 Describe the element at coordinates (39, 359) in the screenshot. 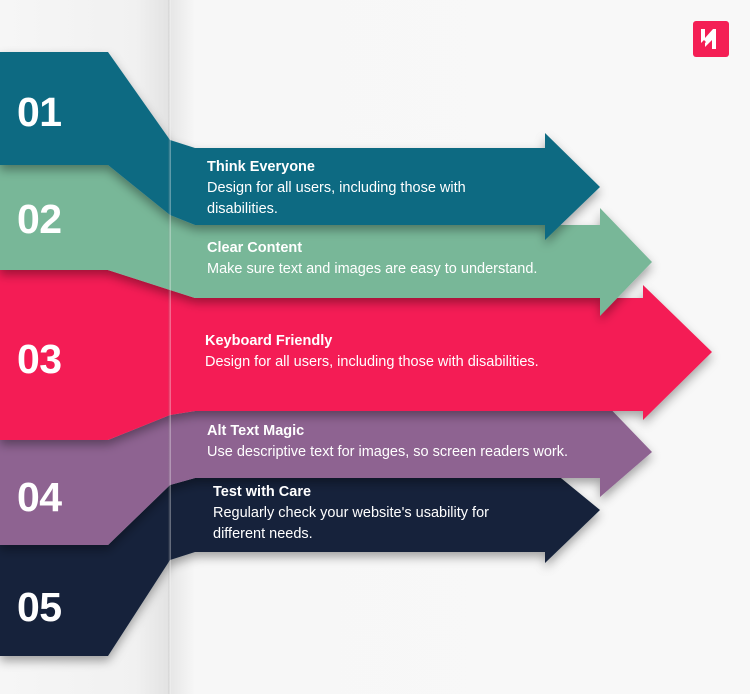

I see `step-number: 03` at that location.